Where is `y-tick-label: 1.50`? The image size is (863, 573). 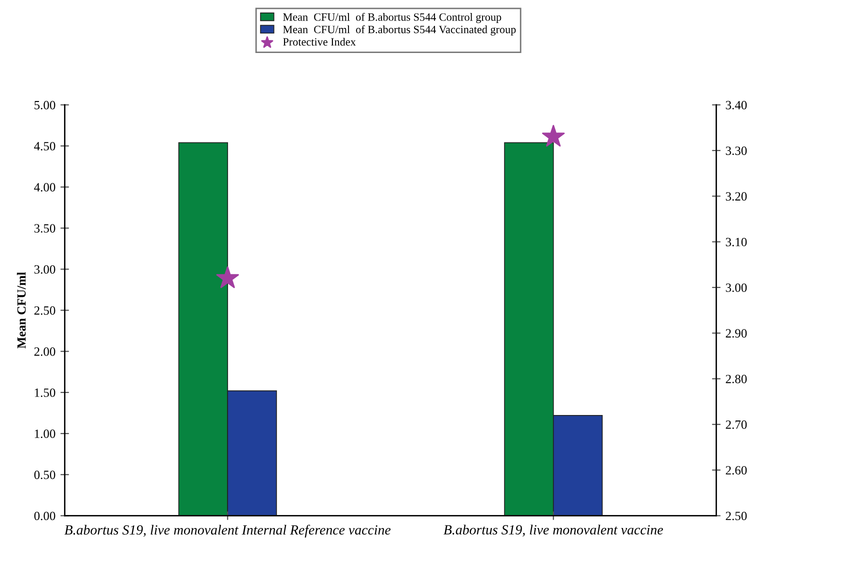 y-tick-label: 1.50 is located at coordinates (45, 392).